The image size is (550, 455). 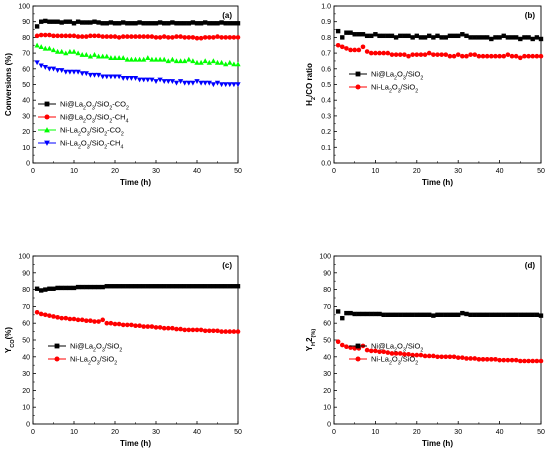 I want to click on legend-entry: Ni-La2O3/SiO2, so click(x=394, y=89).